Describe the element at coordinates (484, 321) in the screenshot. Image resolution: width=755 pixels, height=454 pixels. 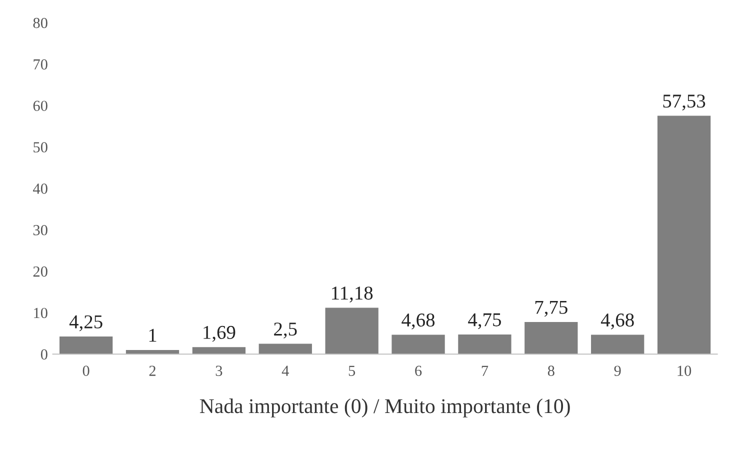
I see `data-label: 4,75` at that location.